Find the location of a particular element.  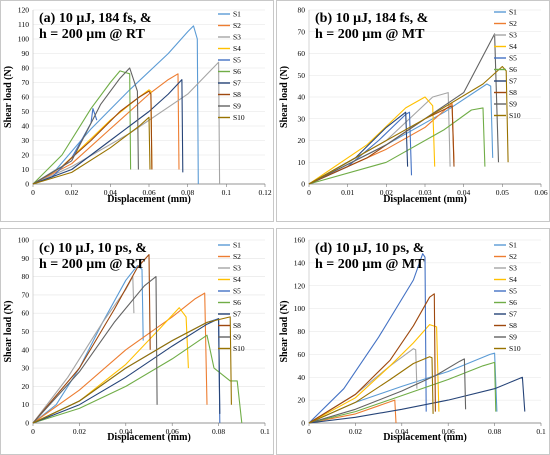

y-tick-label: 160 is located at coordinates (300, 240).